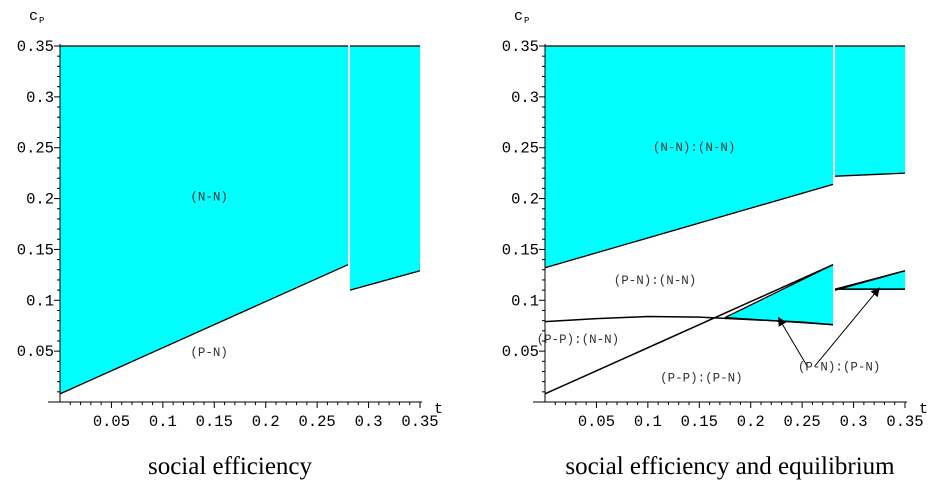 Image resolution: width=943 pixels, height=501 pixels. I want to click on region-label: (N-N), so click(209, 198).